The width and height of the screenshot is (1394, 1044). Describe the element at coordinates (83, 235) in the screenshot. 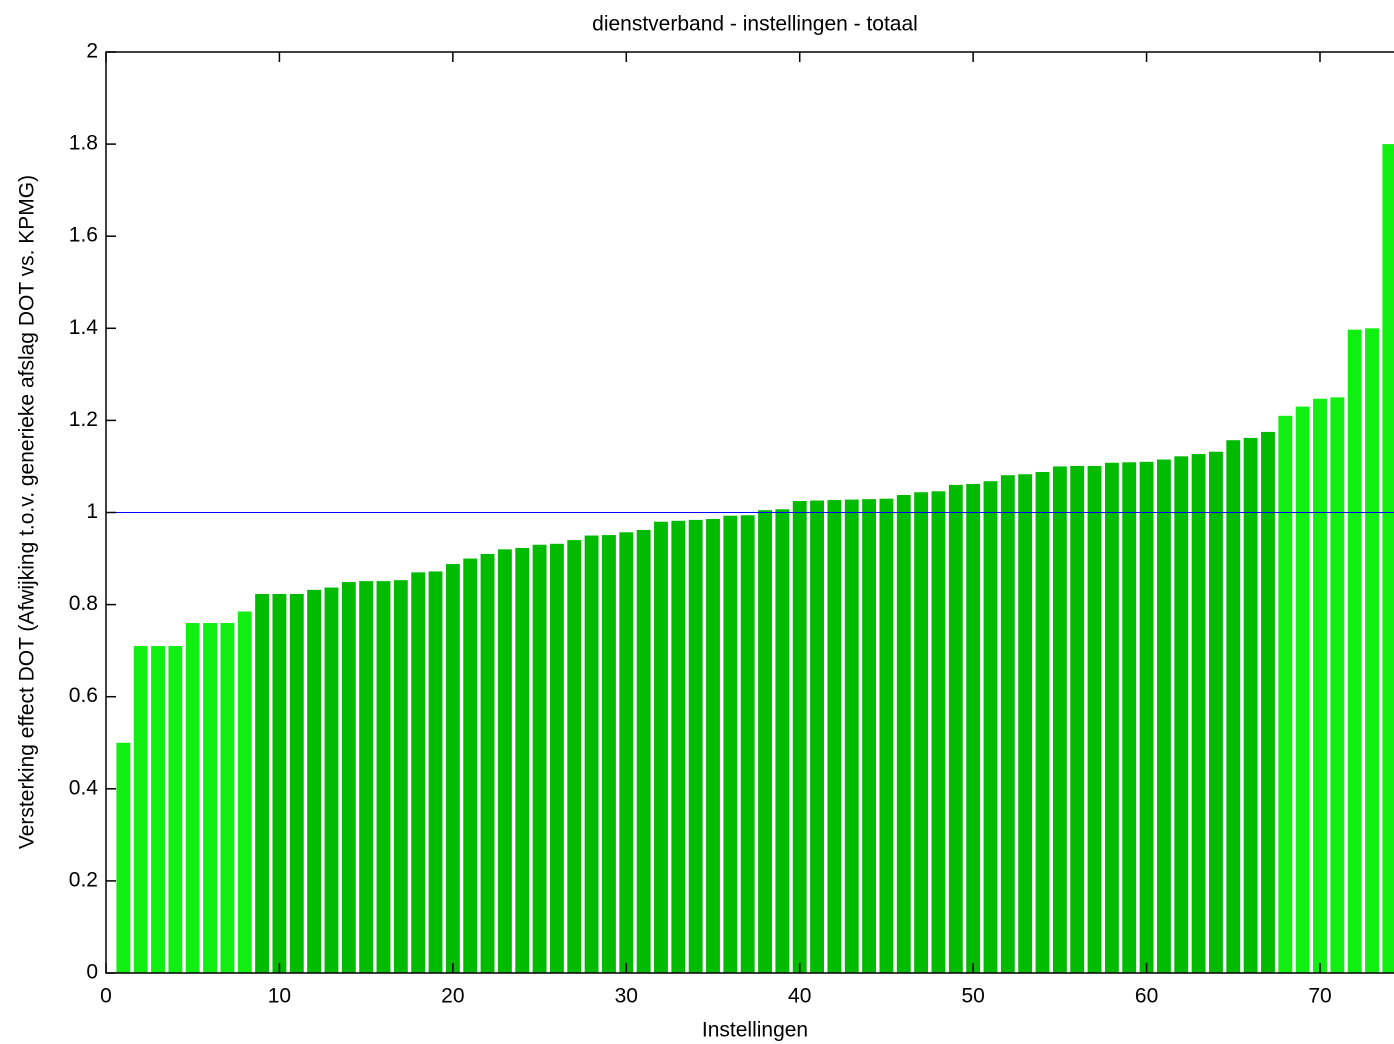

I see `y-tick-label: 1.6` at that location.